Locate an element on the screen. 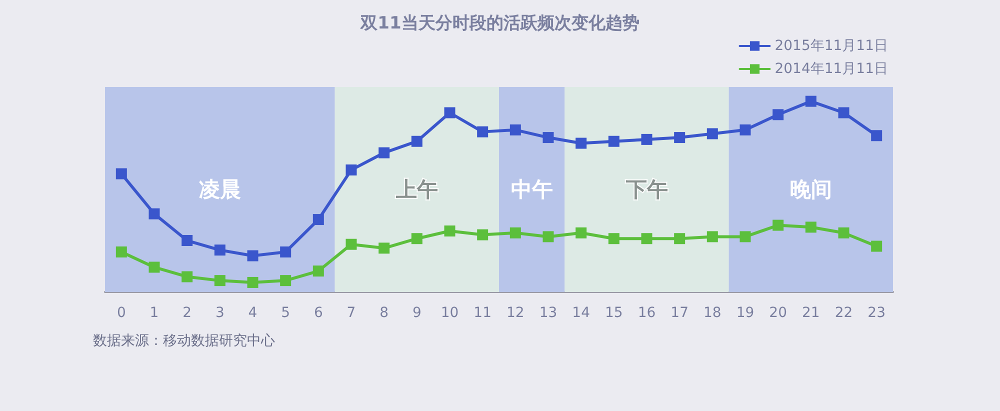 This screenshot has width=1000, height=411. x-tick-label: 1 is located at coordinates (154, 313).